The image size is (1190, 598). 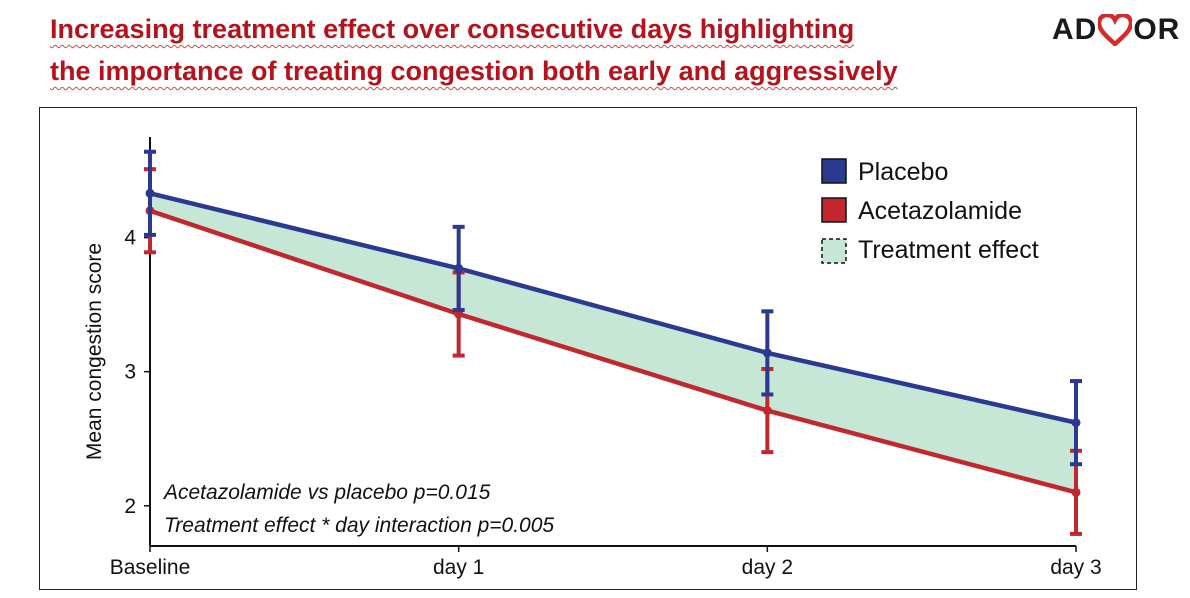 What do you see at coordinates (1075, 567) in the screenshot?
I see `x-tick-label-day-3: day 3` at bounding box center [1075, 567].